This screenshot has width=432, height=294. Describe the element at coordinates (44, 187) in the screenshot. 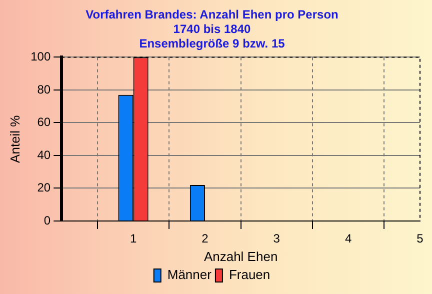

I see `y-tick-label: 20` at that location.